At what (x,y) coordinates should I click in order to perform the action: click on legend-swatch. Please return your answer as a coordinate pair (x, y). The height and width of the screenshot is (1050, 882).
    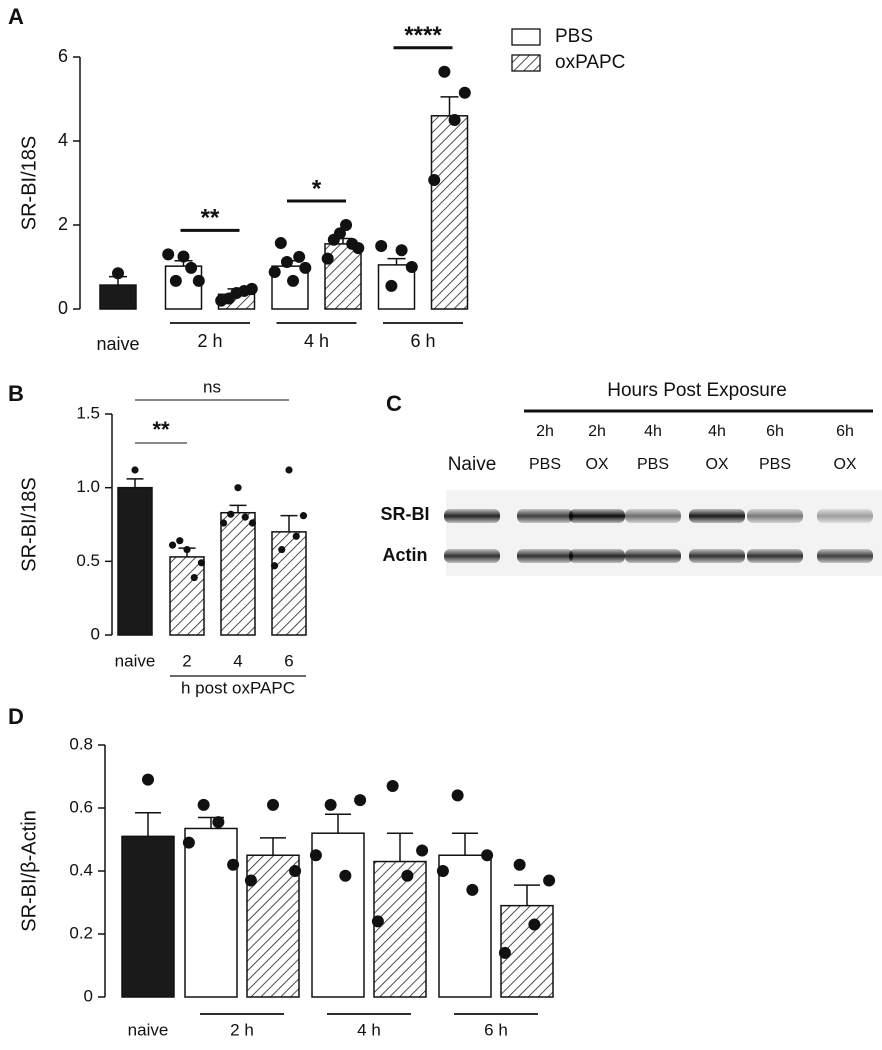
    Looking at the image, I should click on (526, 37).